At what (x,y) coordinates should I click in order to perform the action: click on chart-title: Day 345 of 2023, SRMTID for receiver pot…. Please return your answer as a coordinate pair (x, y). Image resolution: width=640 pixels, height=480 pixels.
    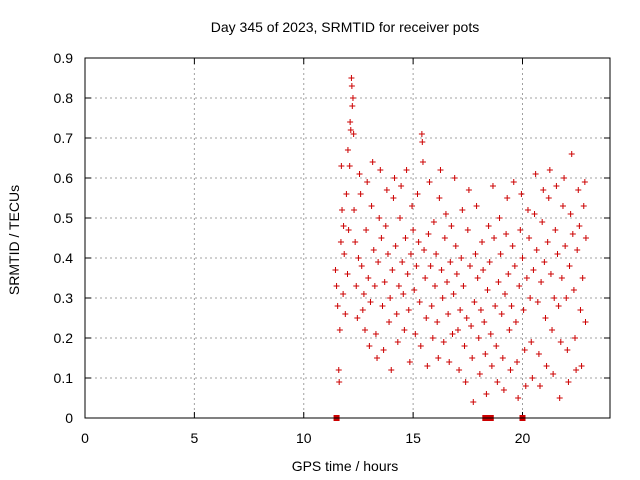
    Looking at the image, I should click on (345, 27).